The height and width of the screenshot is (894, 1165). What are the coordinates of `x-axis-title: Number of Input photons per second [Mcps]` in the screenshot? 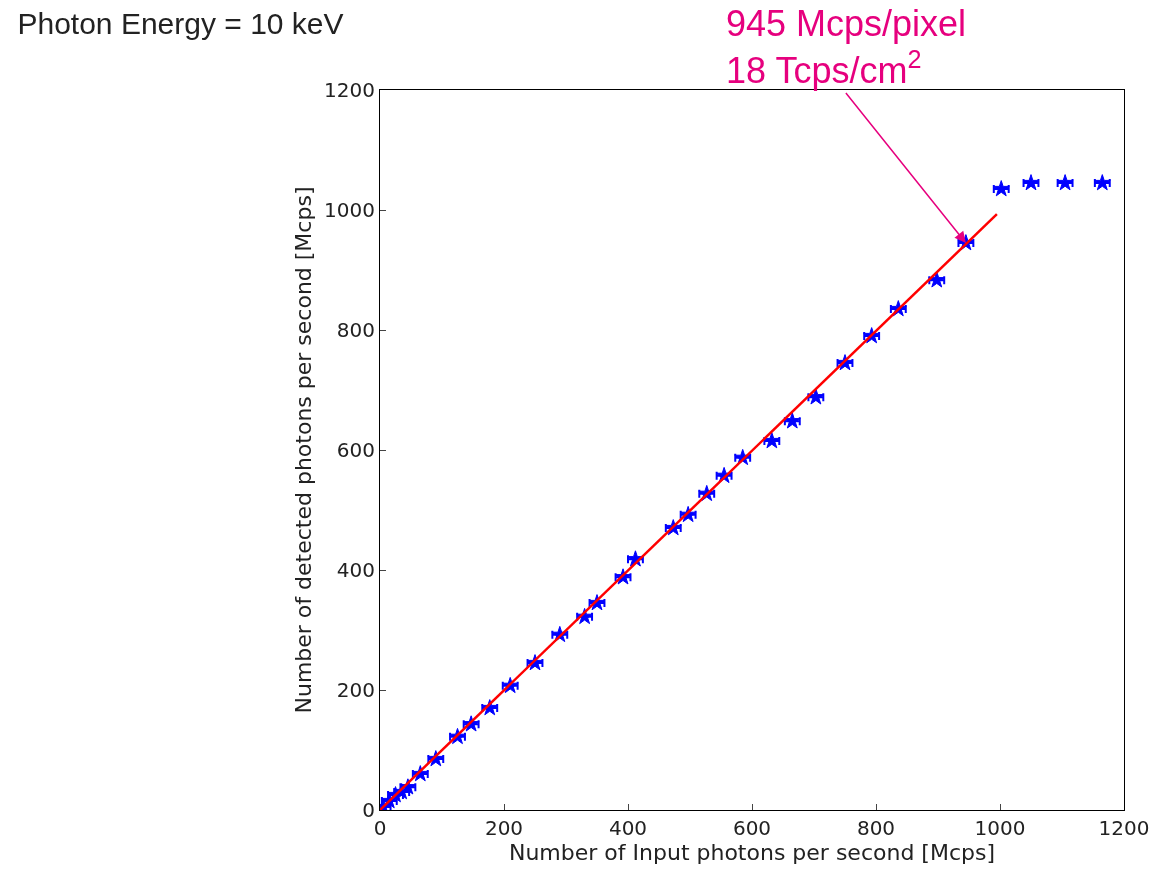 It's located at (752, 853).